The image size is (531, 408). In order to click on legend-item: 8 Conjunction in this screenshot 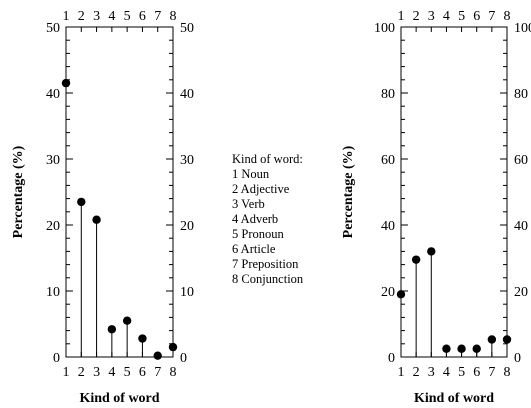, I will do `click(268, 279)`.